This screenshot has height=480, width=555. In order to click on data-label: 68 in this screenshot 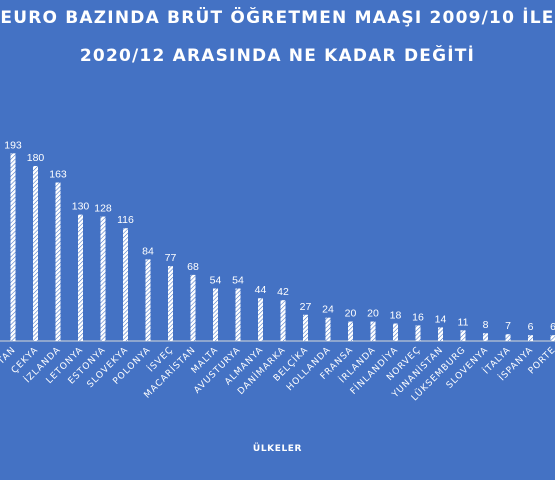, I will do `click(193, 267)`.